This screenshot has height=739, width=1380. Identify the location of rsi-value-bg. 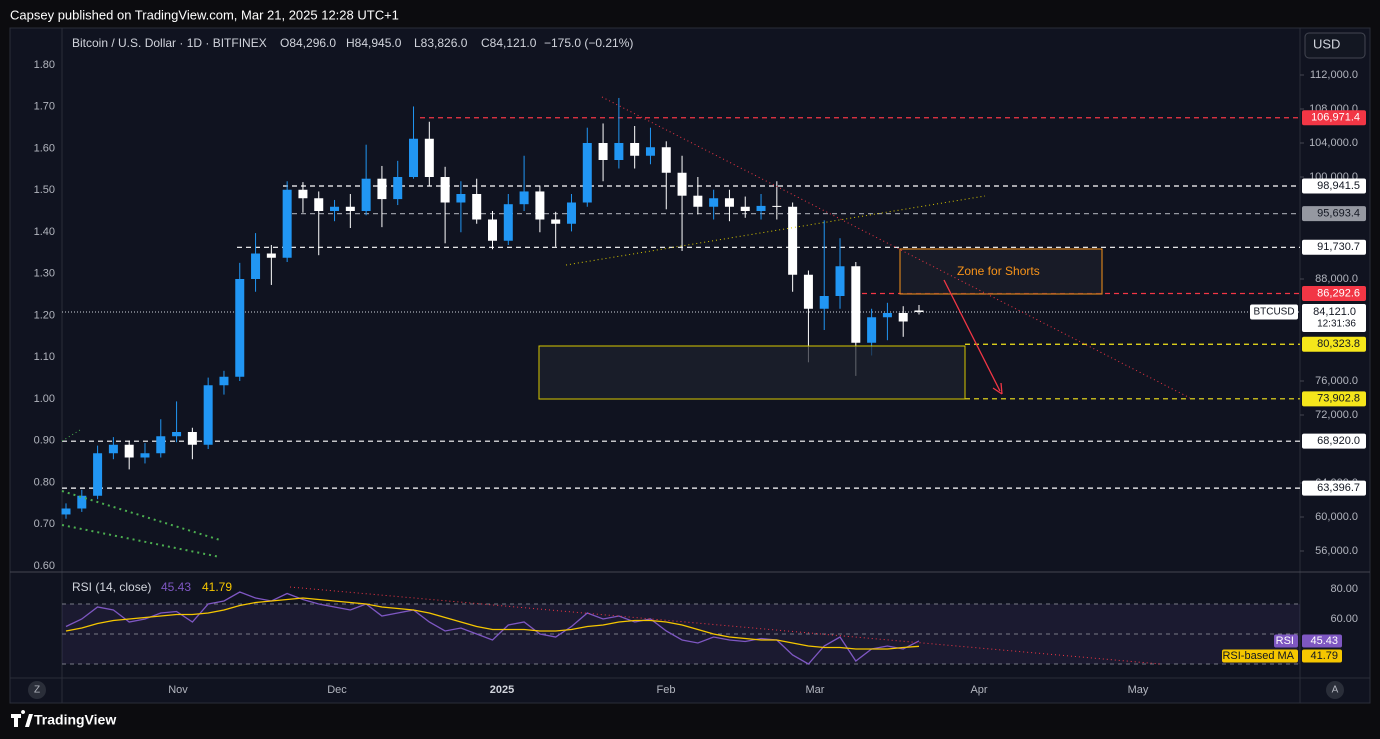
(1322, 656).